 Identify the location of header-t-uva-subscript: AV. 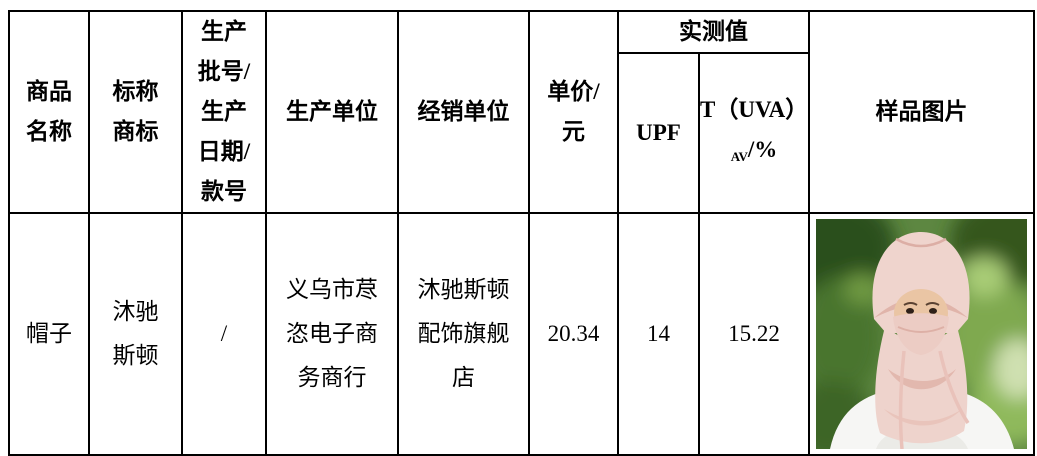
(739, 156).